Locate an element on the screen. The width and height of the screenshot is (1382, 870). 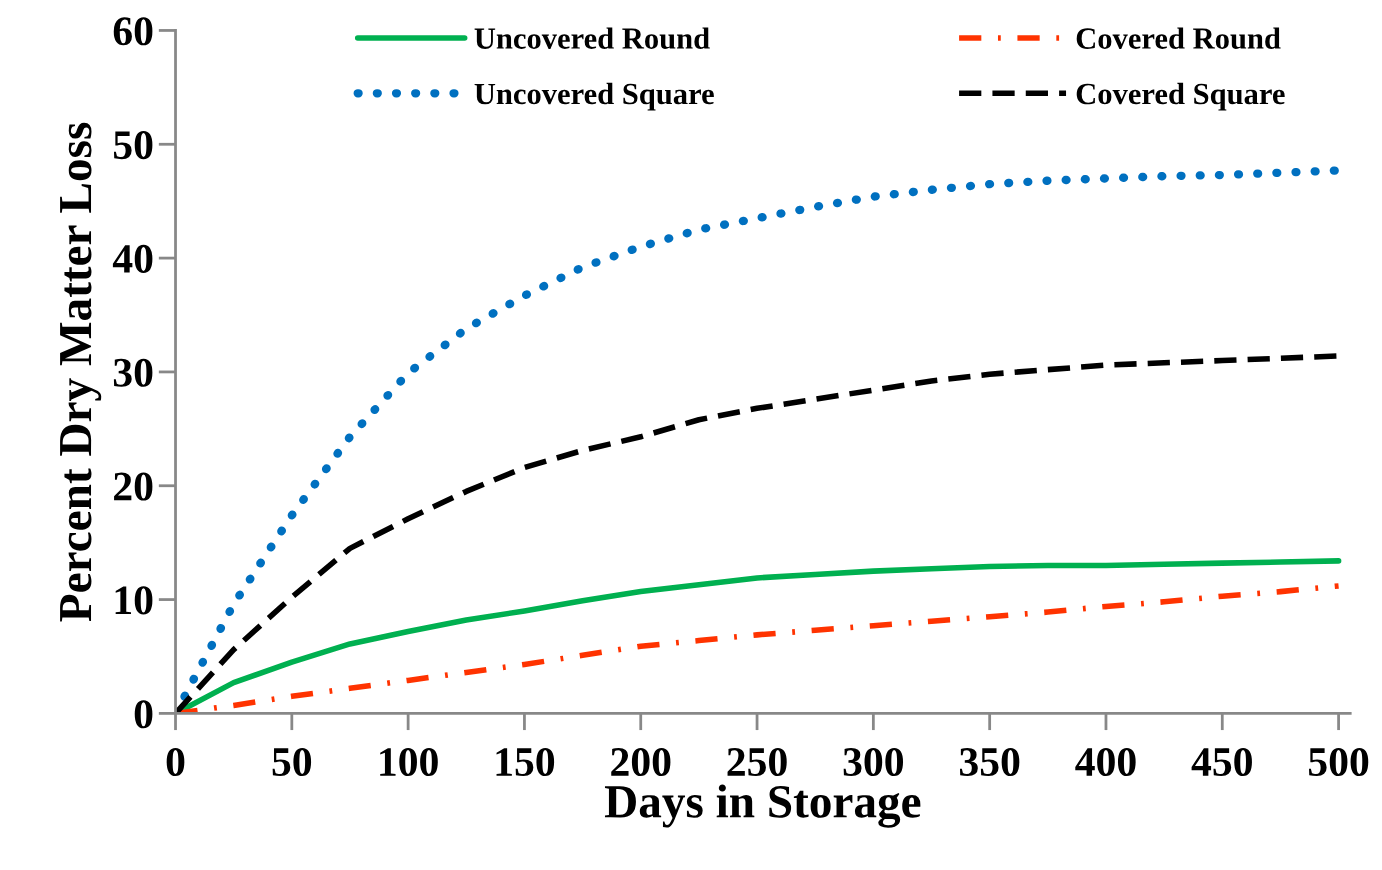
y-tick-label: 20 is located at coordinates (133, 486).